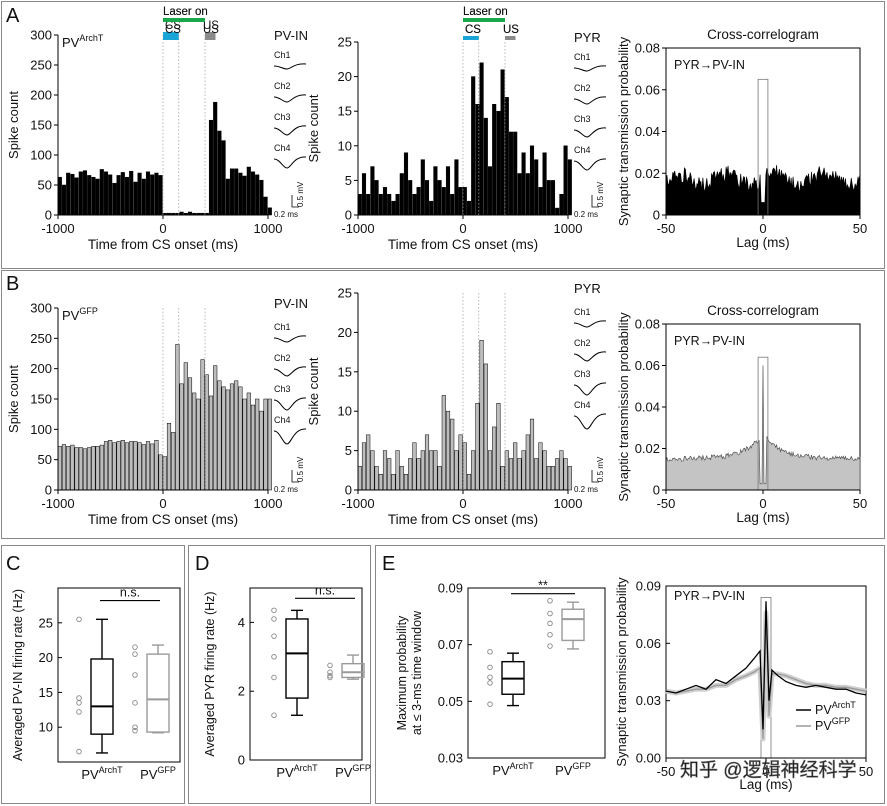 This screenshot has height=806, width=887. What do you see at coordinates (647, 324) in the screenshot?
I see `b-ccg-y-tick-label: 0.08` at bounding box center [647, 324].